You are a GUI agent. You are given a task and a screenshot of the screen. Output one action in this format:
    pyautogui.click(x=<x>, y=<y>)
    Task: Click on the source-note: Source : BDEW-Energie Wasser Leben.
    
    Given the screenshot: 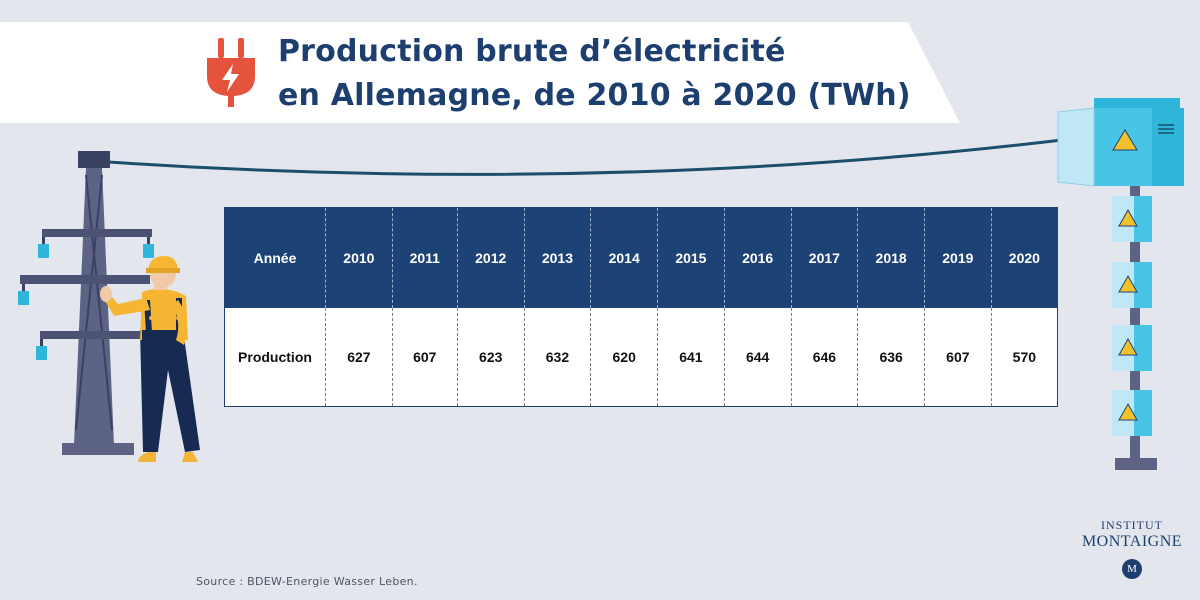 What is the action you would take?
    pyautogui.click(x=307, y=581)
    